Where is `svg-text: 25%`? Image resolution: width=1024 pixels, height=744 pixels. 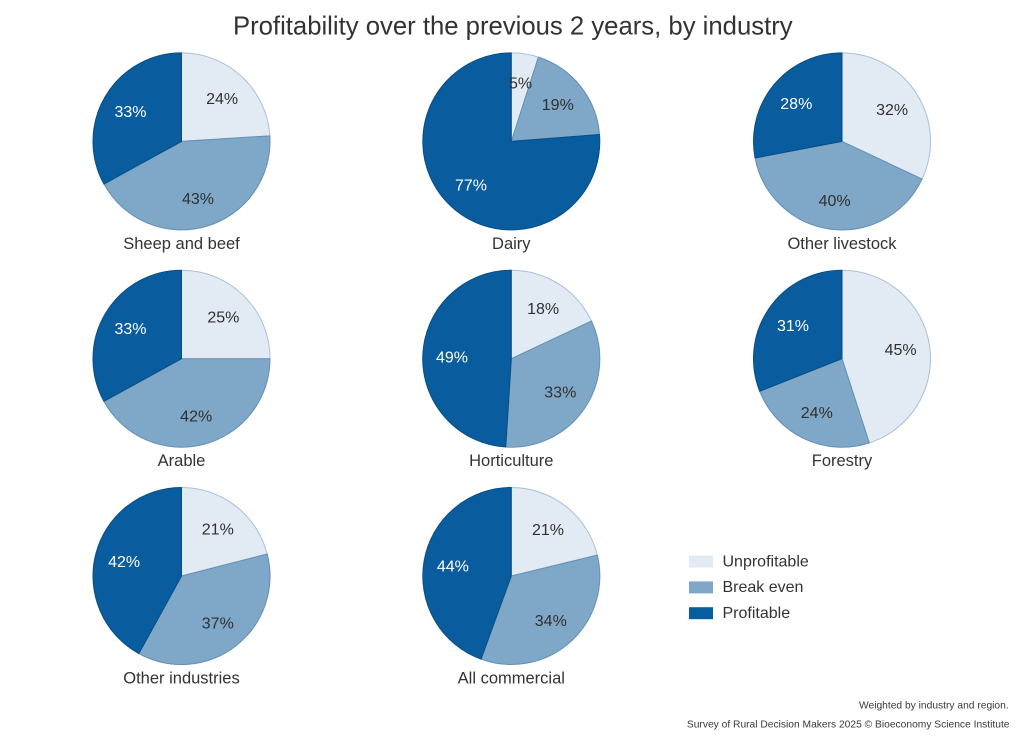 svg-text: 25% is located at coordinates (223, 317).